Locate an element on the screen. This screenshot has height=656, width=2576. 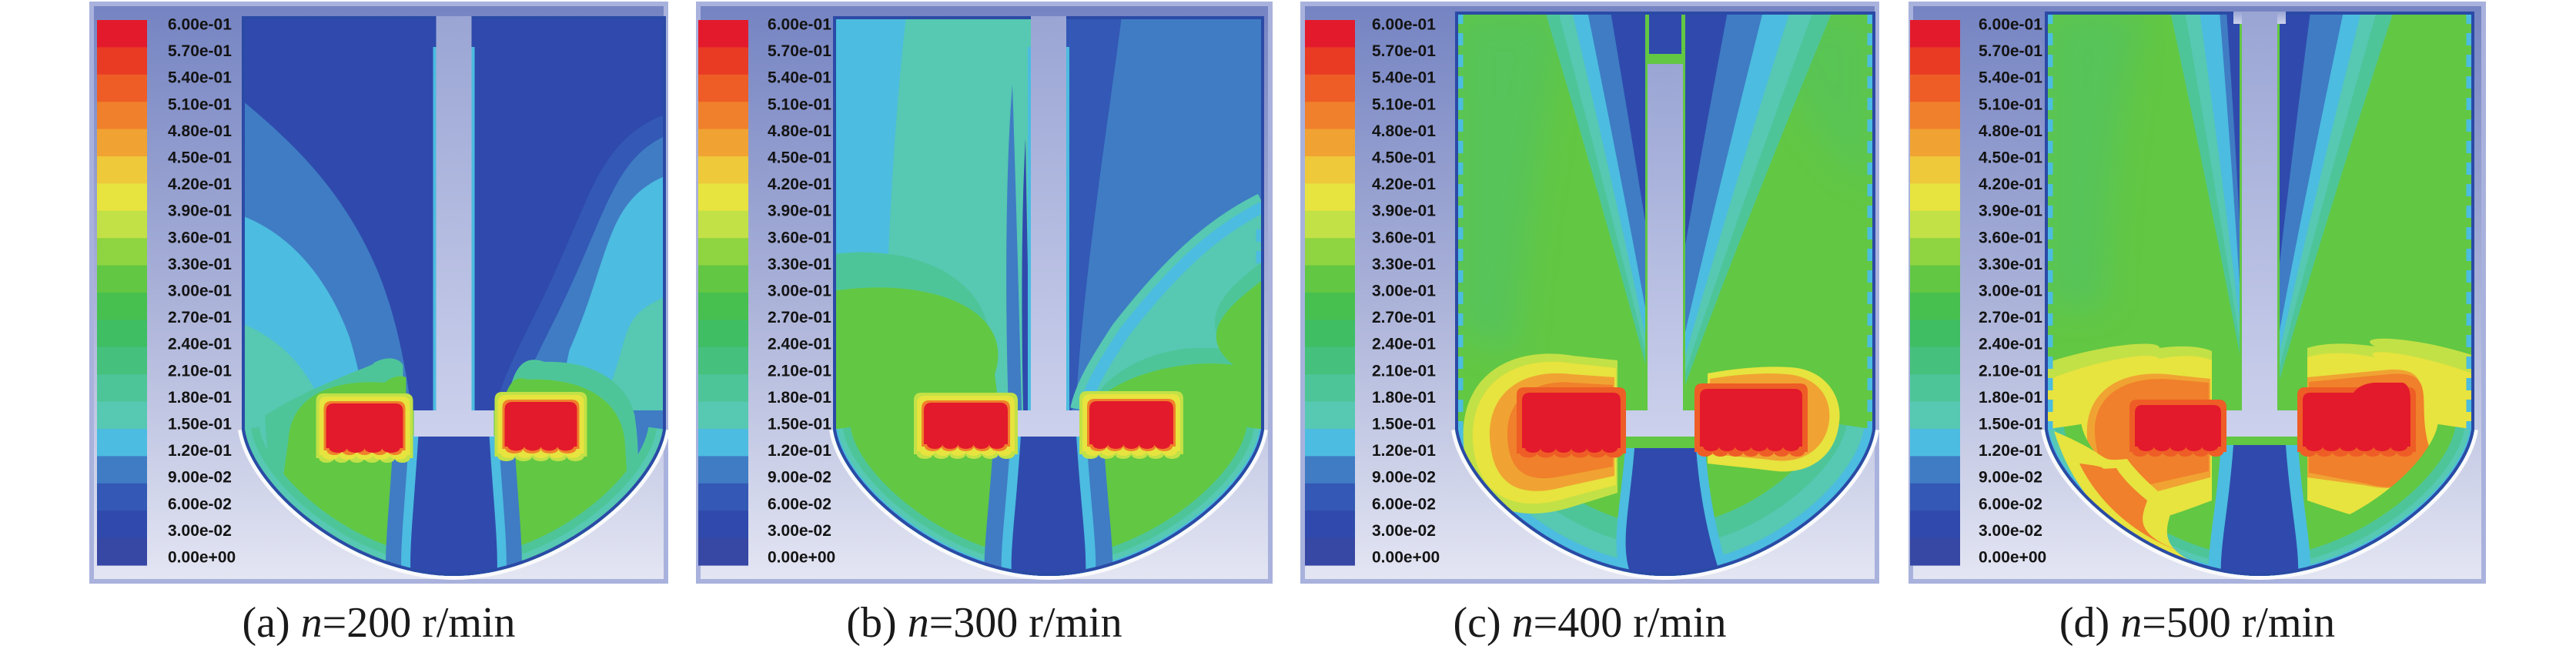
svg-text: (a) n=200 r/min is located at coordinates (379, 623).